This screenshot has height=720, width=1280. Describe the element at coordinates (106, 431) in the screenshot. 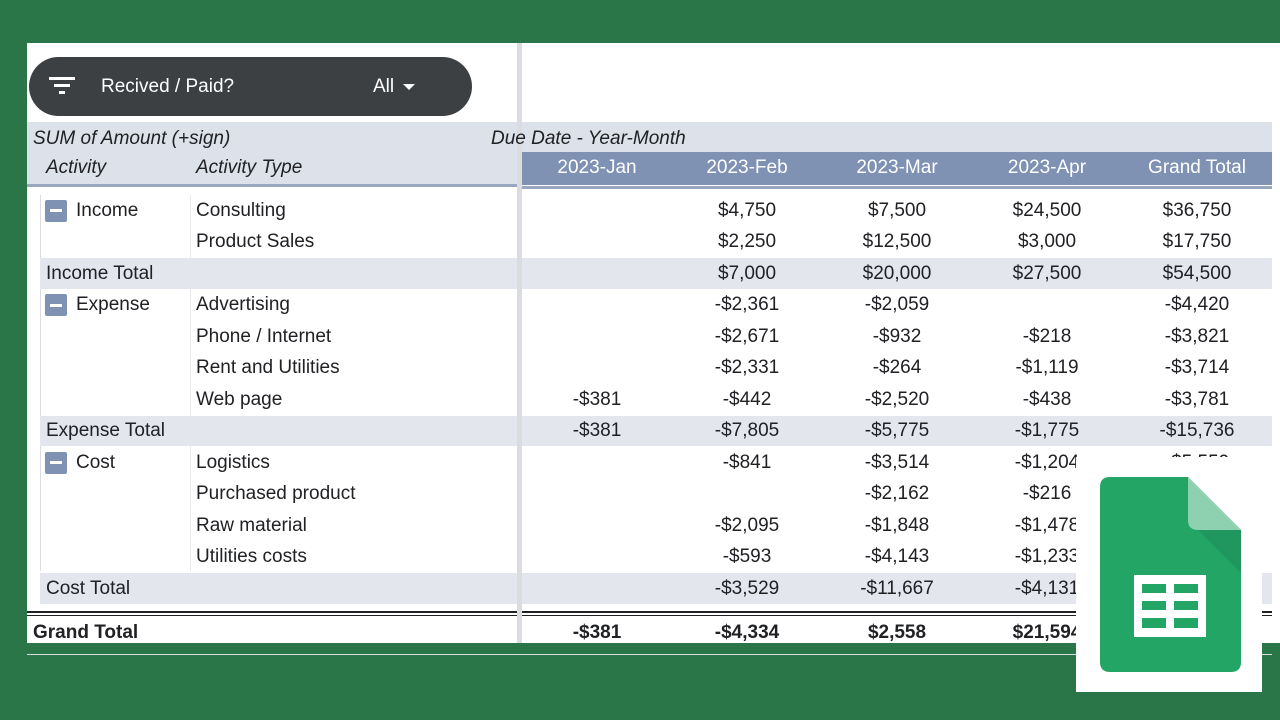

I see `total-label: Expense Total` at that location.